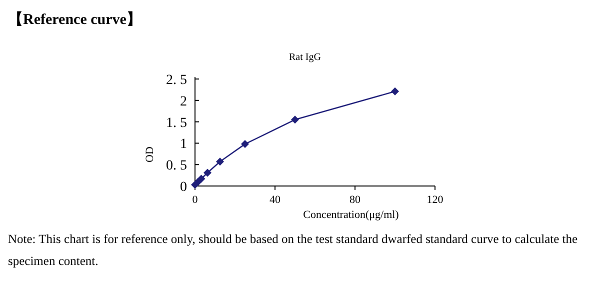 The width and height of the screenshot is (600, 289). Describe the element at coordinates (150, 154) in the screenshot. I see `y-axis-title: OD` at that location.